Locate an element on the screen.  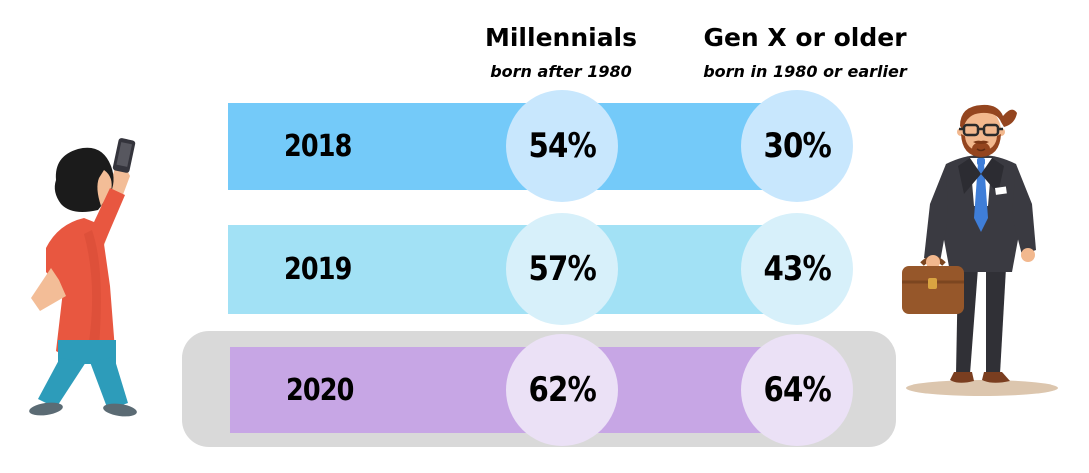
millennials-subtitle: born after 1980 is located at coordinates (561, 71).